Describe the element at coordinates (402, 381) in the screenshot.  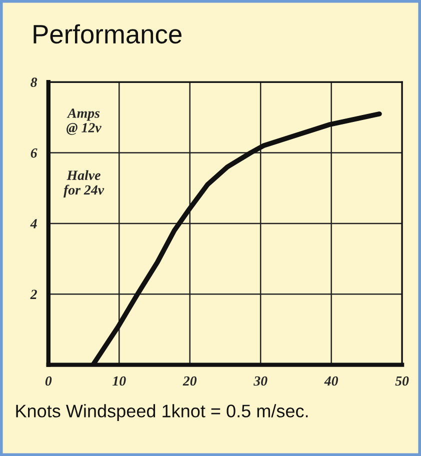
I see `x-tick-label: 50` at that location.